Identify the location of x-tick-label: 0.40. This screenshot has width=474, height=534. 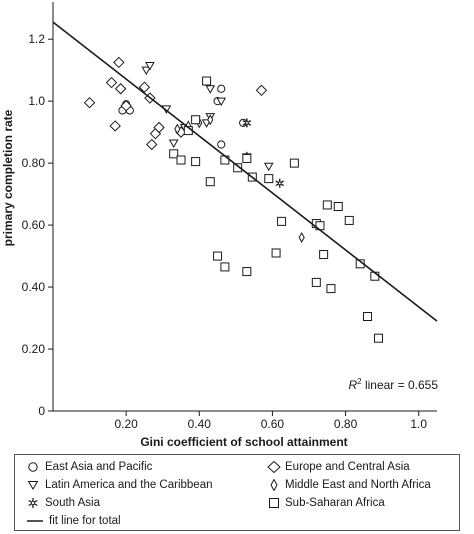
(200, 424).